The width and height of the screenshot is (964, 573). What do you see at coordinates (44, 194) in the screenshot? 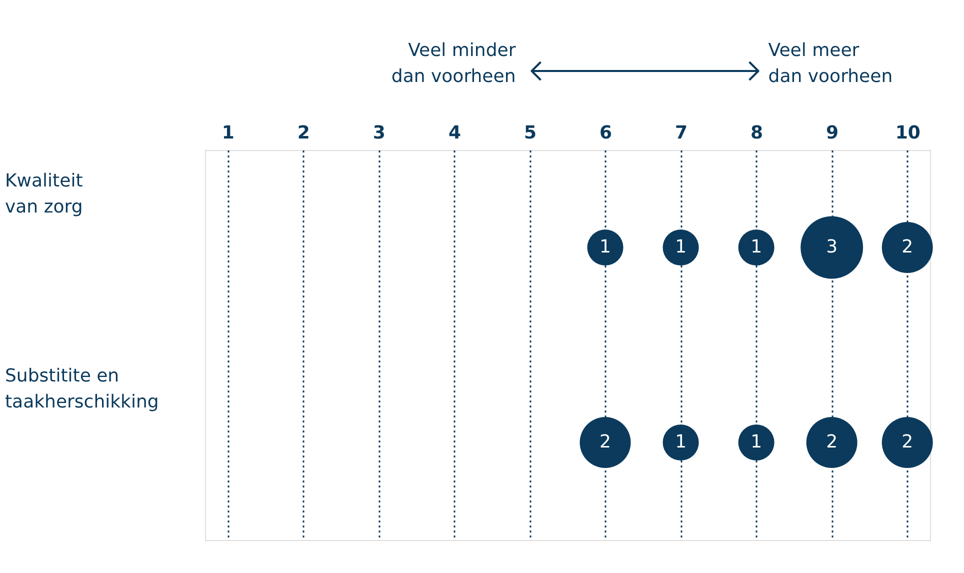
I see `y-tick-label: Kwaliteit van zorg` at bounding box center [44, 194].